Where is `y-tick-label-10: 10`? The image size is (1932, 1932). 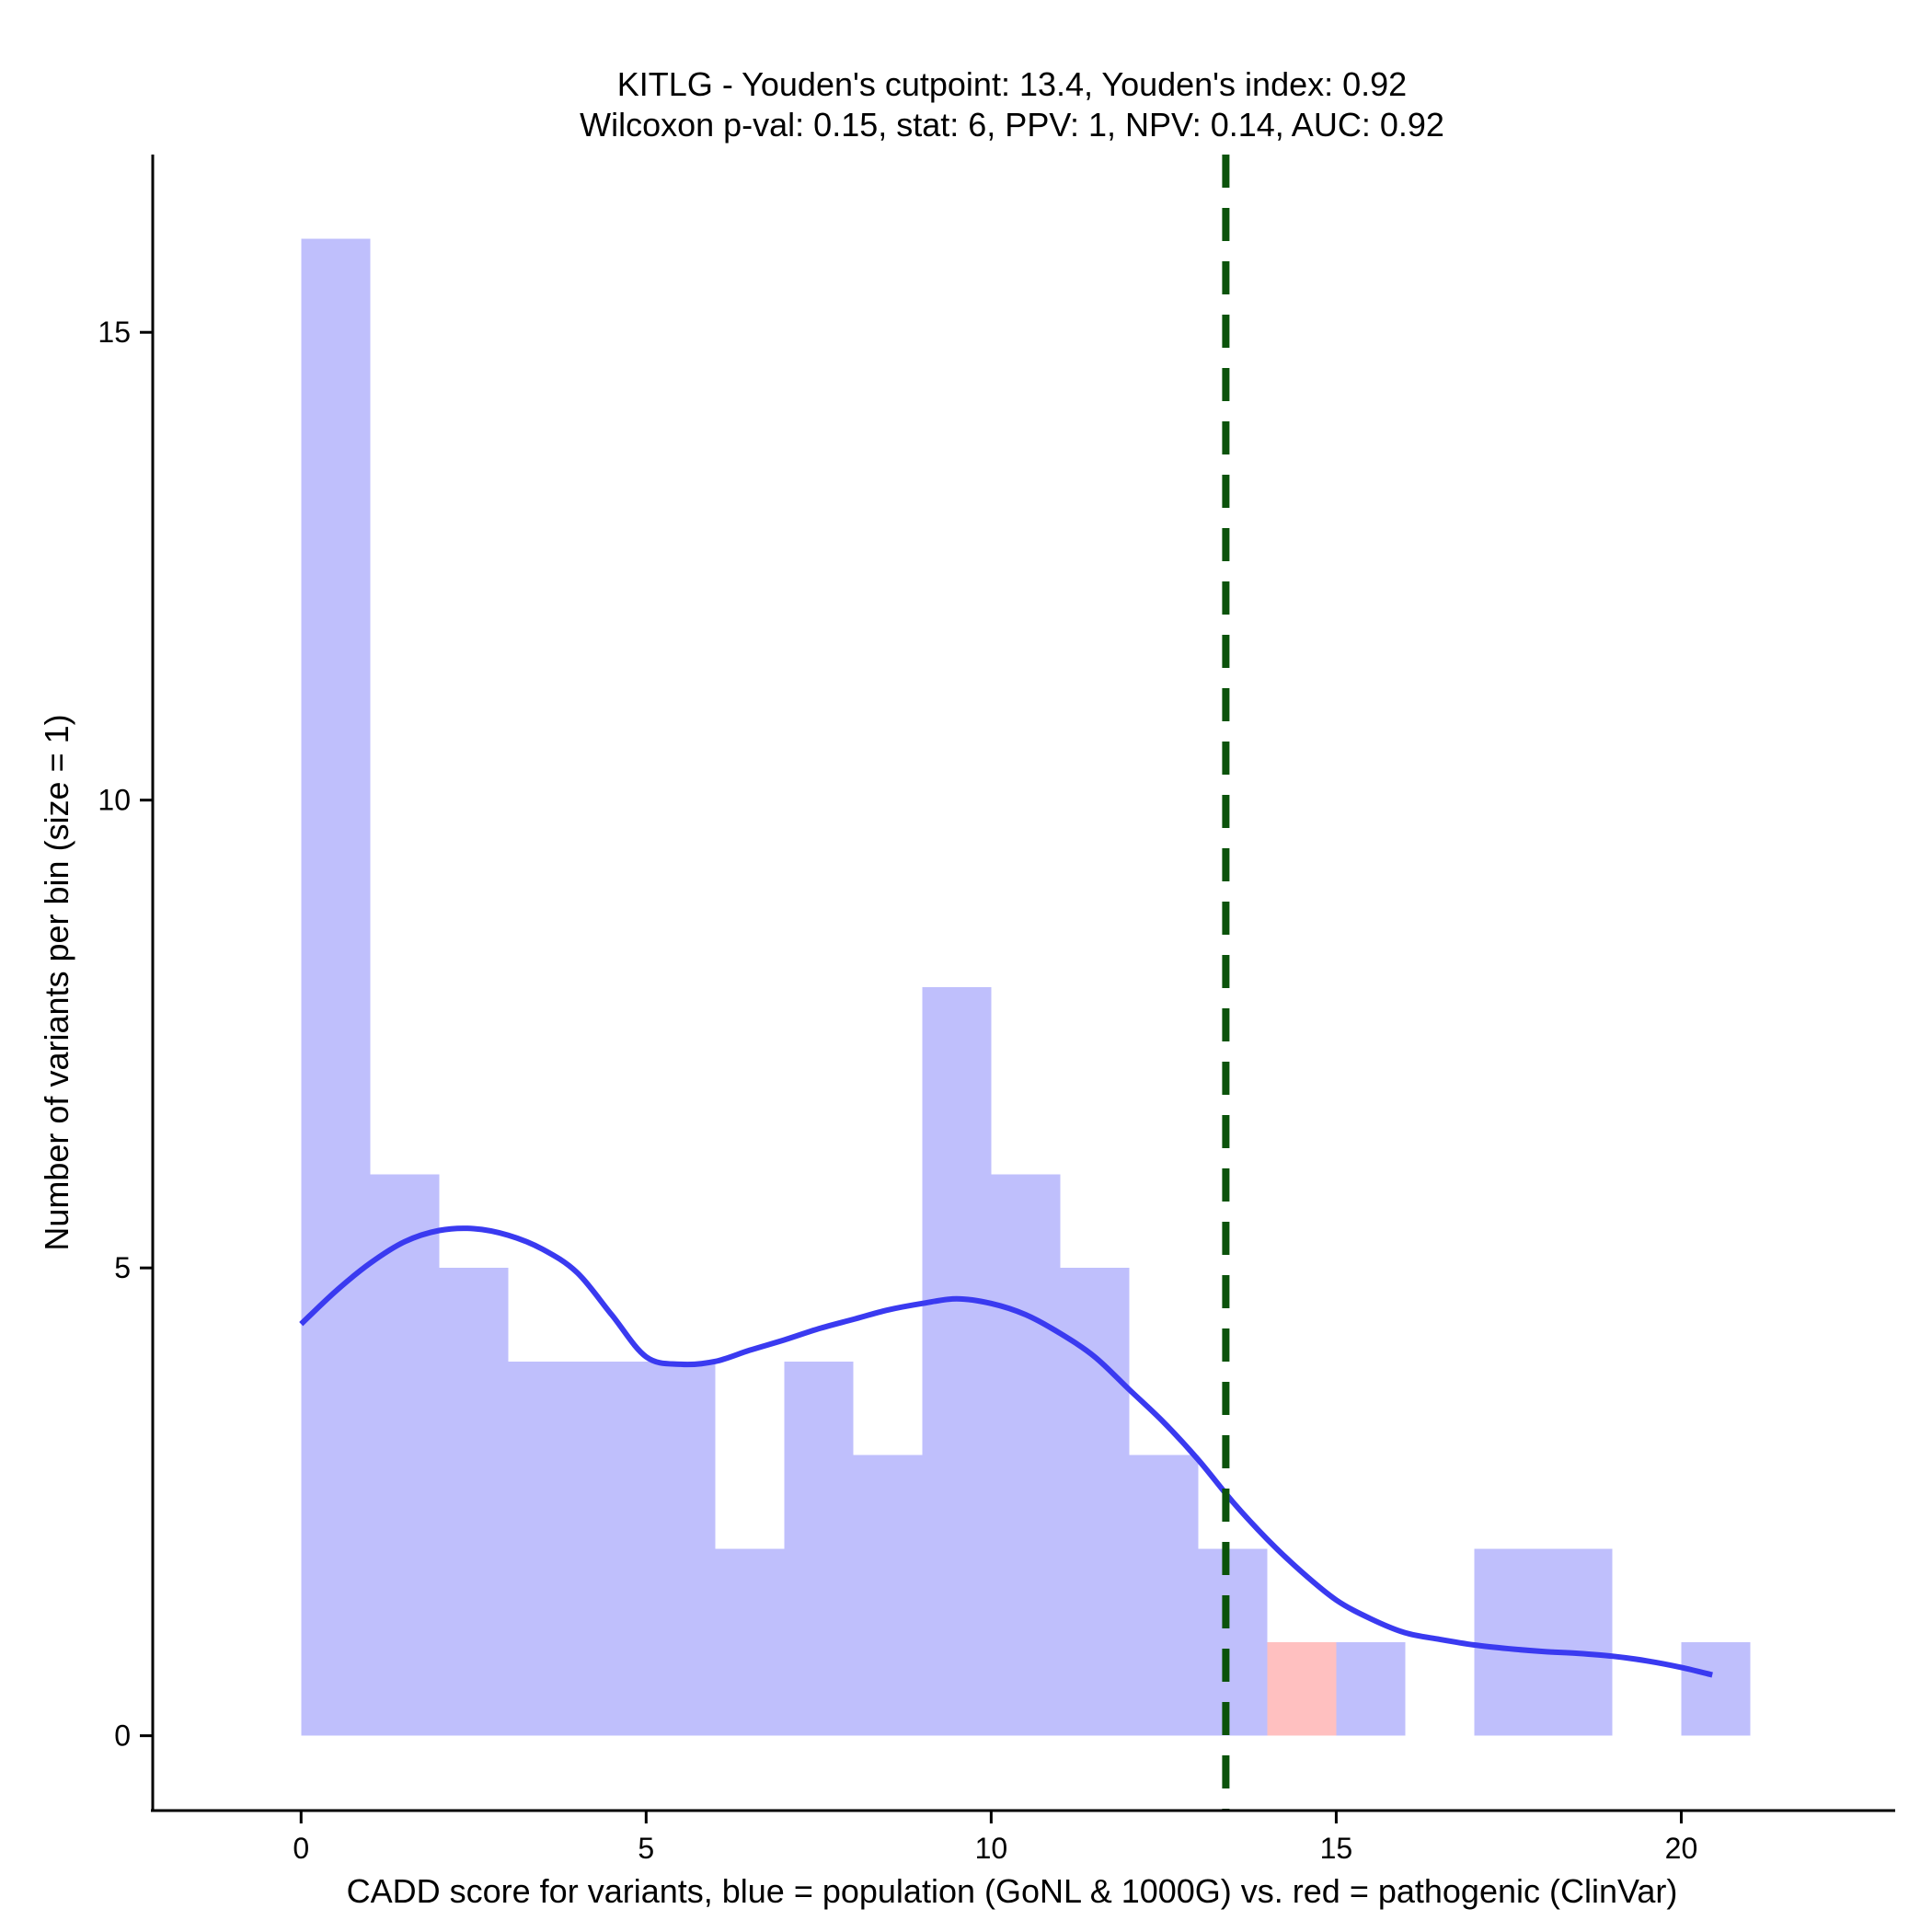 y-tick-label-10: 10 is located at coordinates (114, 800).